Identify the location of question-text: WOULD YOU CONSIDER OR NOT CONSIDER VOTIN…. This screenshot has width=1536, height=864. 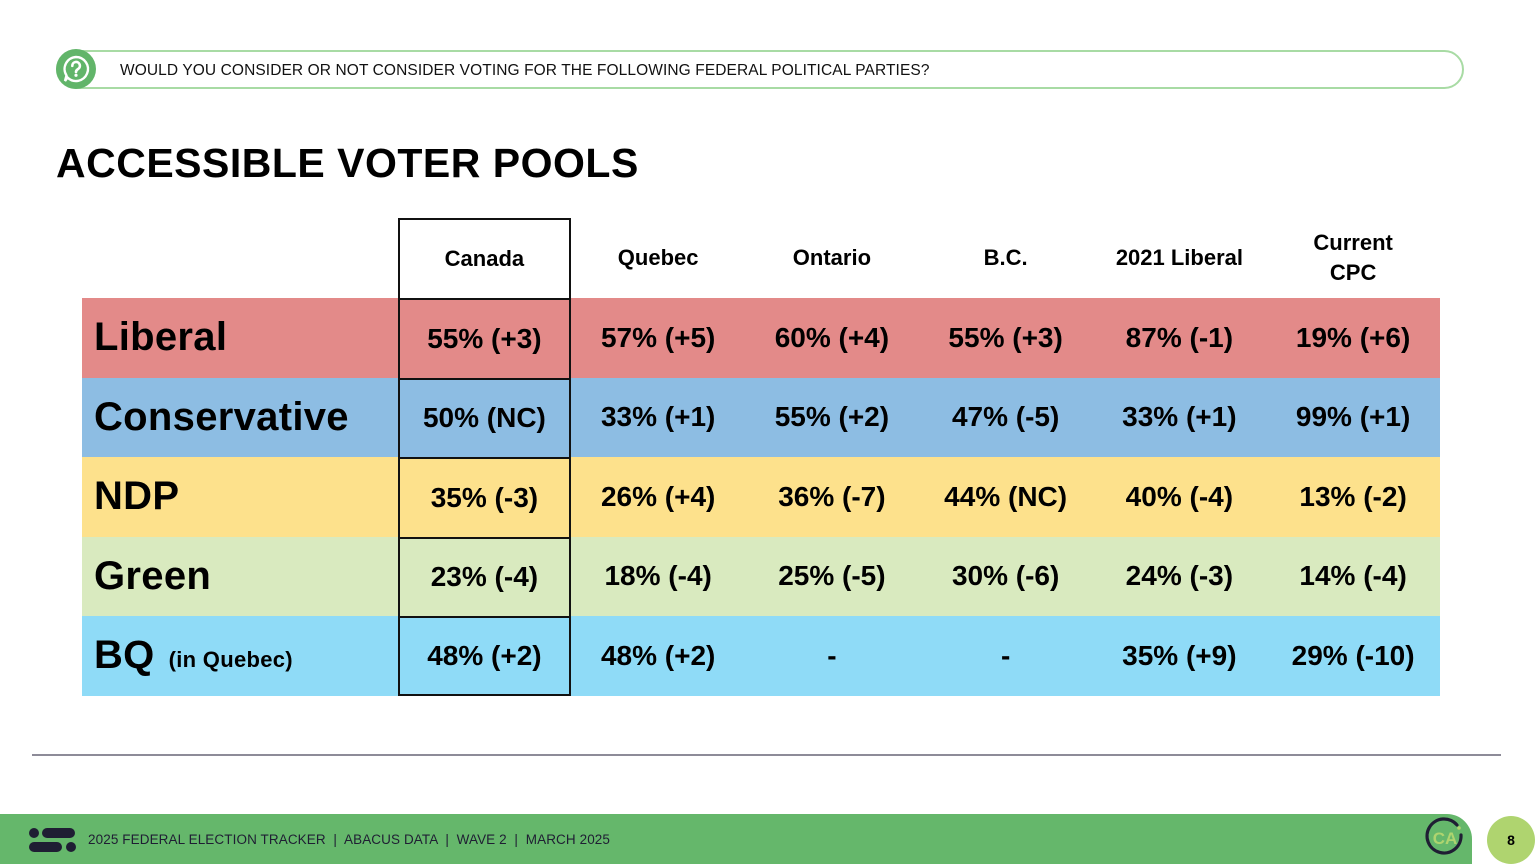
(525, 70).